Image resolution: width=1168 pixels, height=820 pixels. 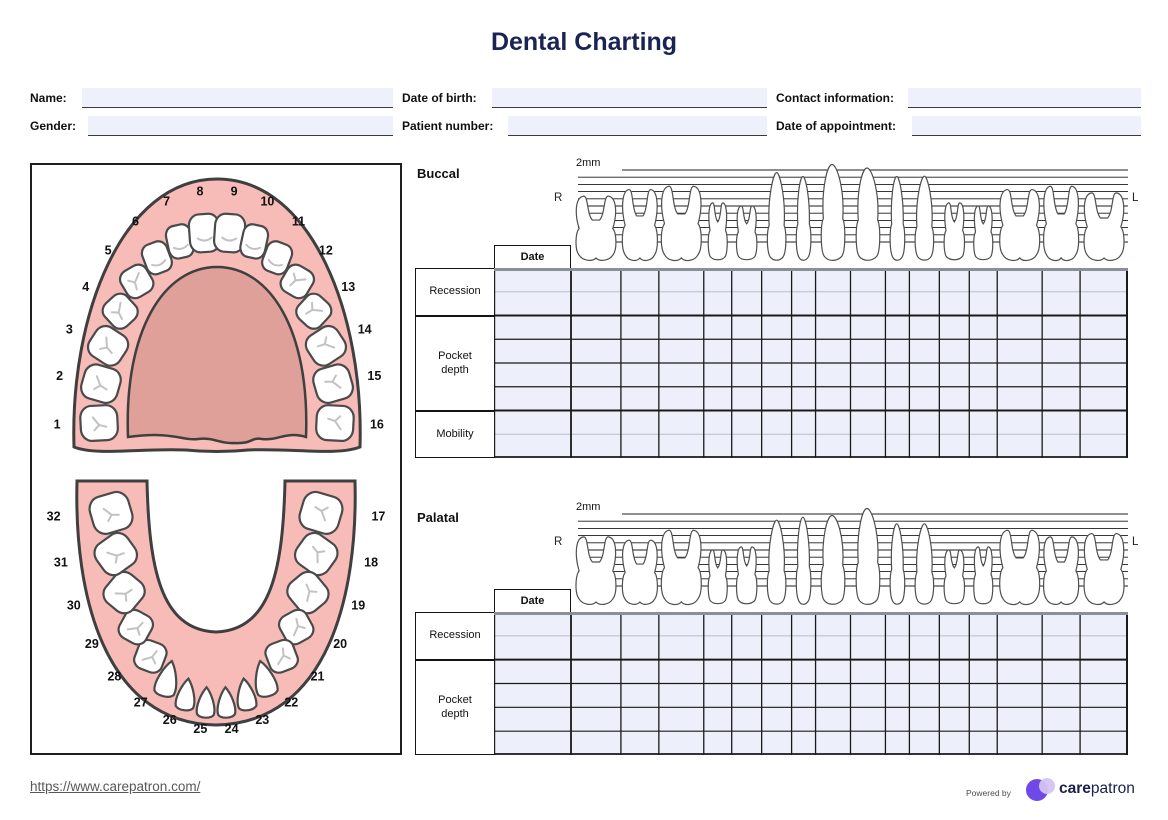 What do you see at coordinates (291, 702) in the screenshot?
I see `svg-text: 22` at bounding box center [291, 702].